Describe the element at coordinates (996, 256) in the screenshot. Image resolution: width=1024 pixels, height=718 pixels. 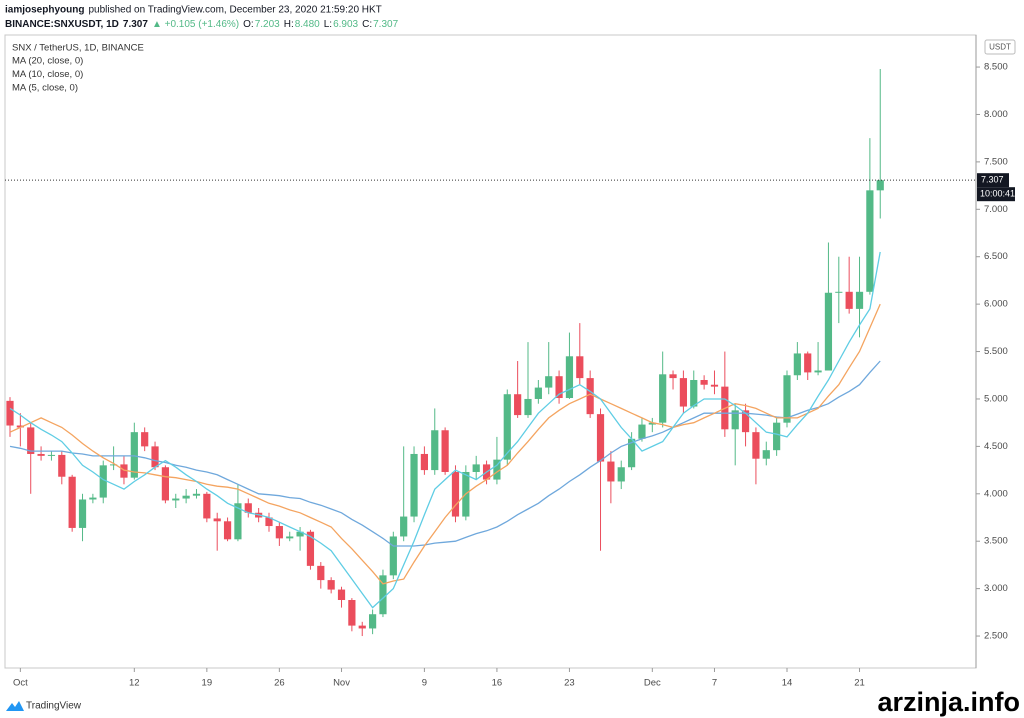
I see `y-tick-label: 6.500` at that location.